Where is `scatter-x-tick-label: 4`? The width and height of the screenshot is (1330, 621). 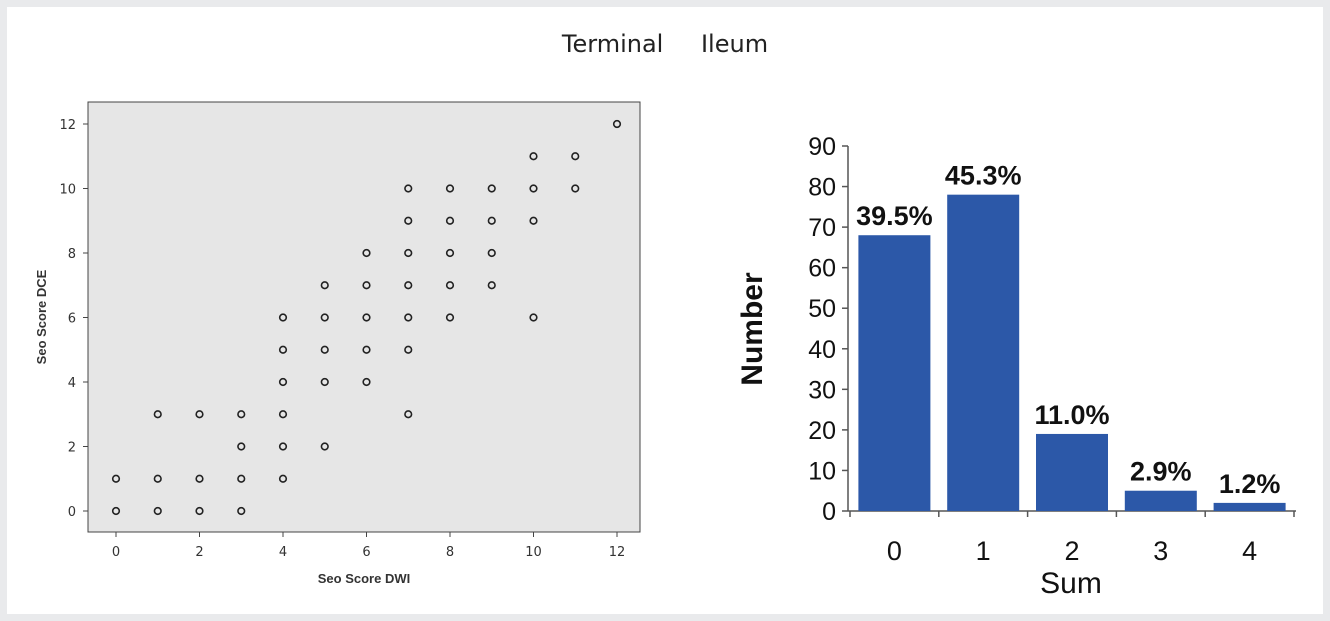 scatter-x-tick-label: 4 is located at coordinates (283, 552).